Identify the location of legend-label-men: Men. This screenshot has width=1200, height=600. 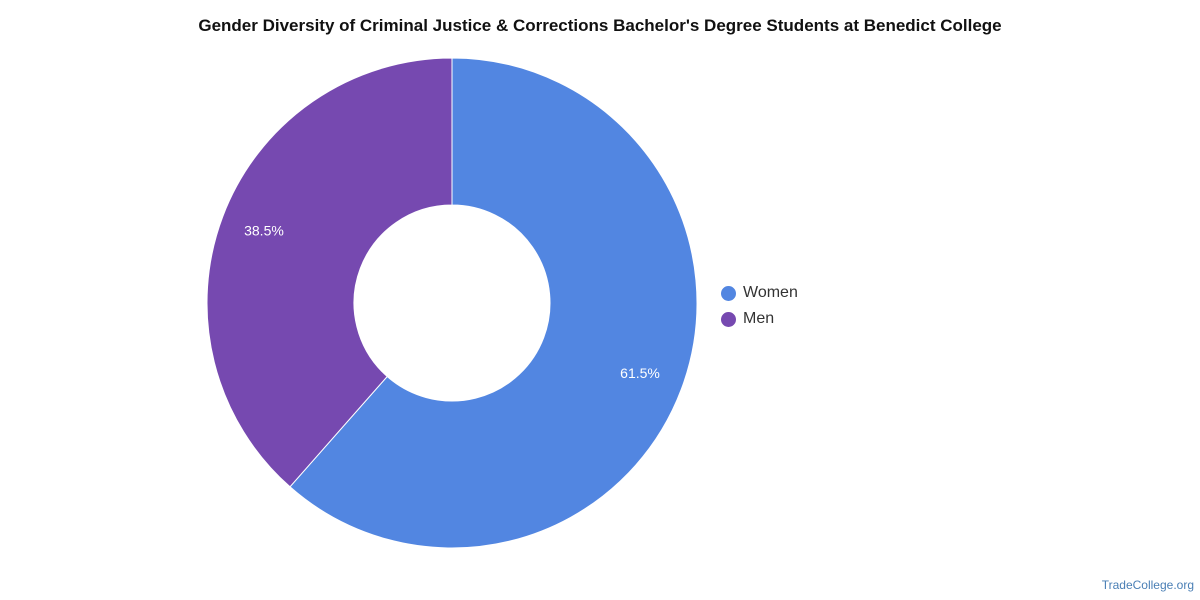
(759, 318).